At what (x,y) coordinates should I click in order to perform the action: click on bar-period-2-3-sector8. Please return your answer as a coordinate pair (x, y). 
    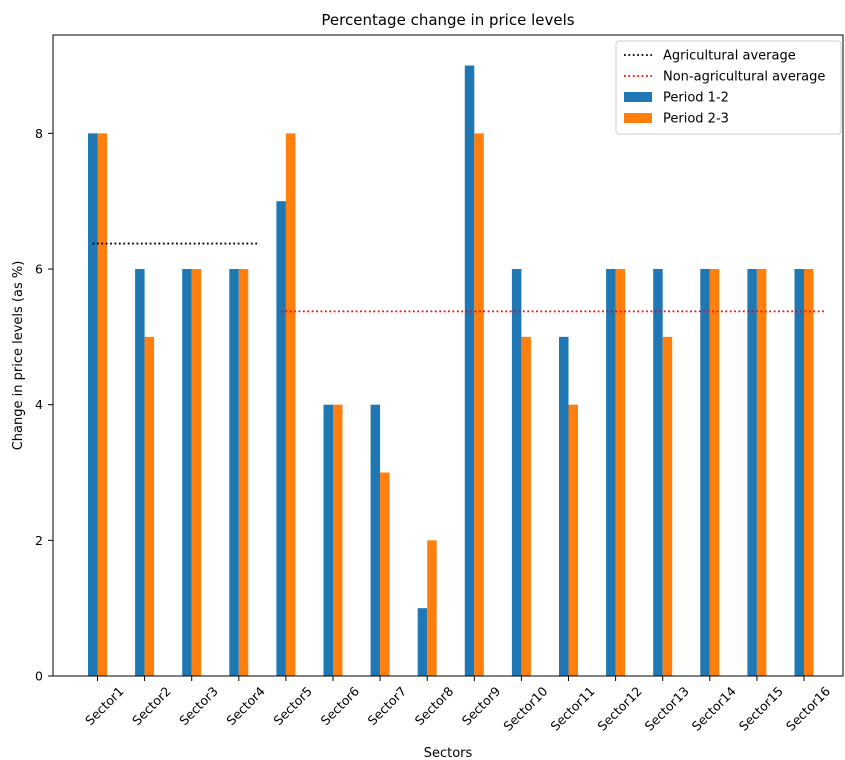
    Looking at the image, I should click on (432, 608).